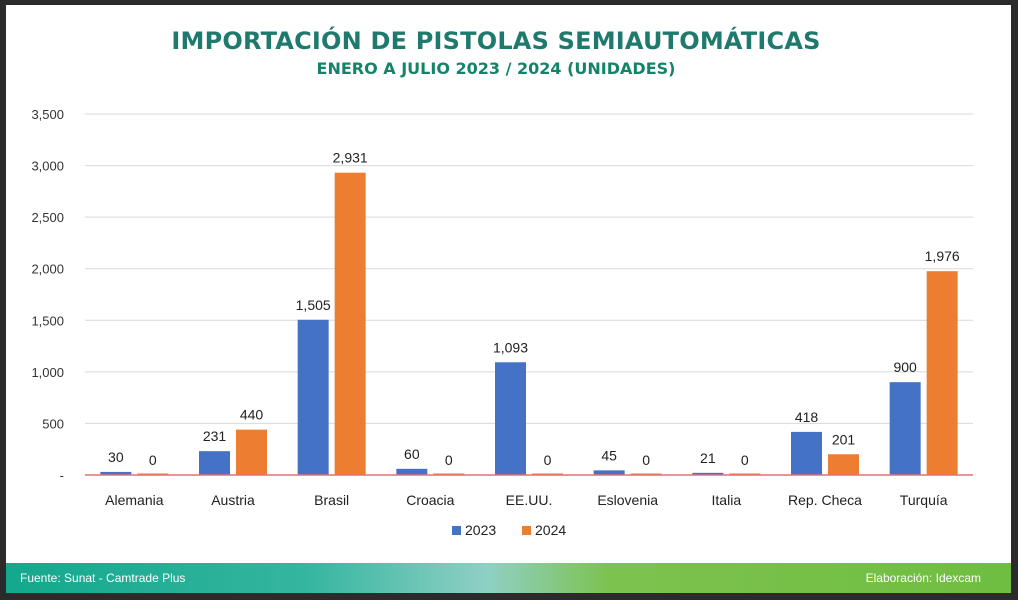  I want to click on bar-2023-austria, so click(214, 463).